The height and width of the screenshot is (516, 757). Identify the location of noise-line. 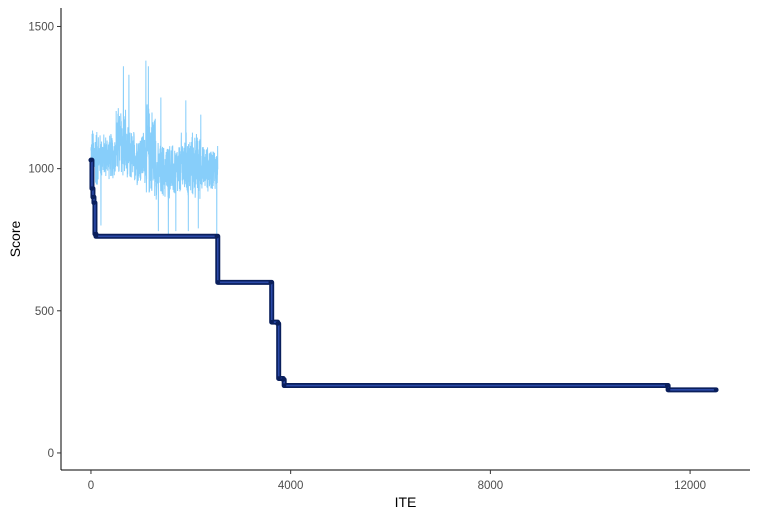
(154, 147).